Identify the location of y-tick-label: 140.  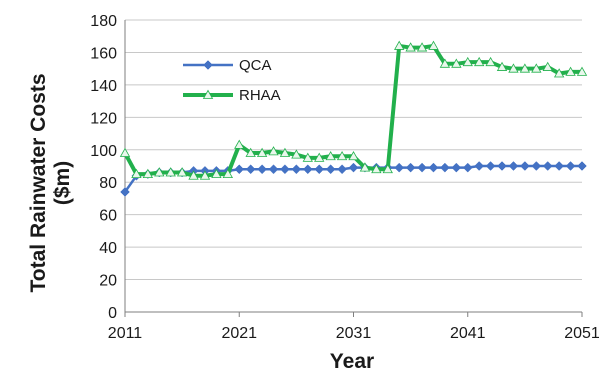
(103, 86).